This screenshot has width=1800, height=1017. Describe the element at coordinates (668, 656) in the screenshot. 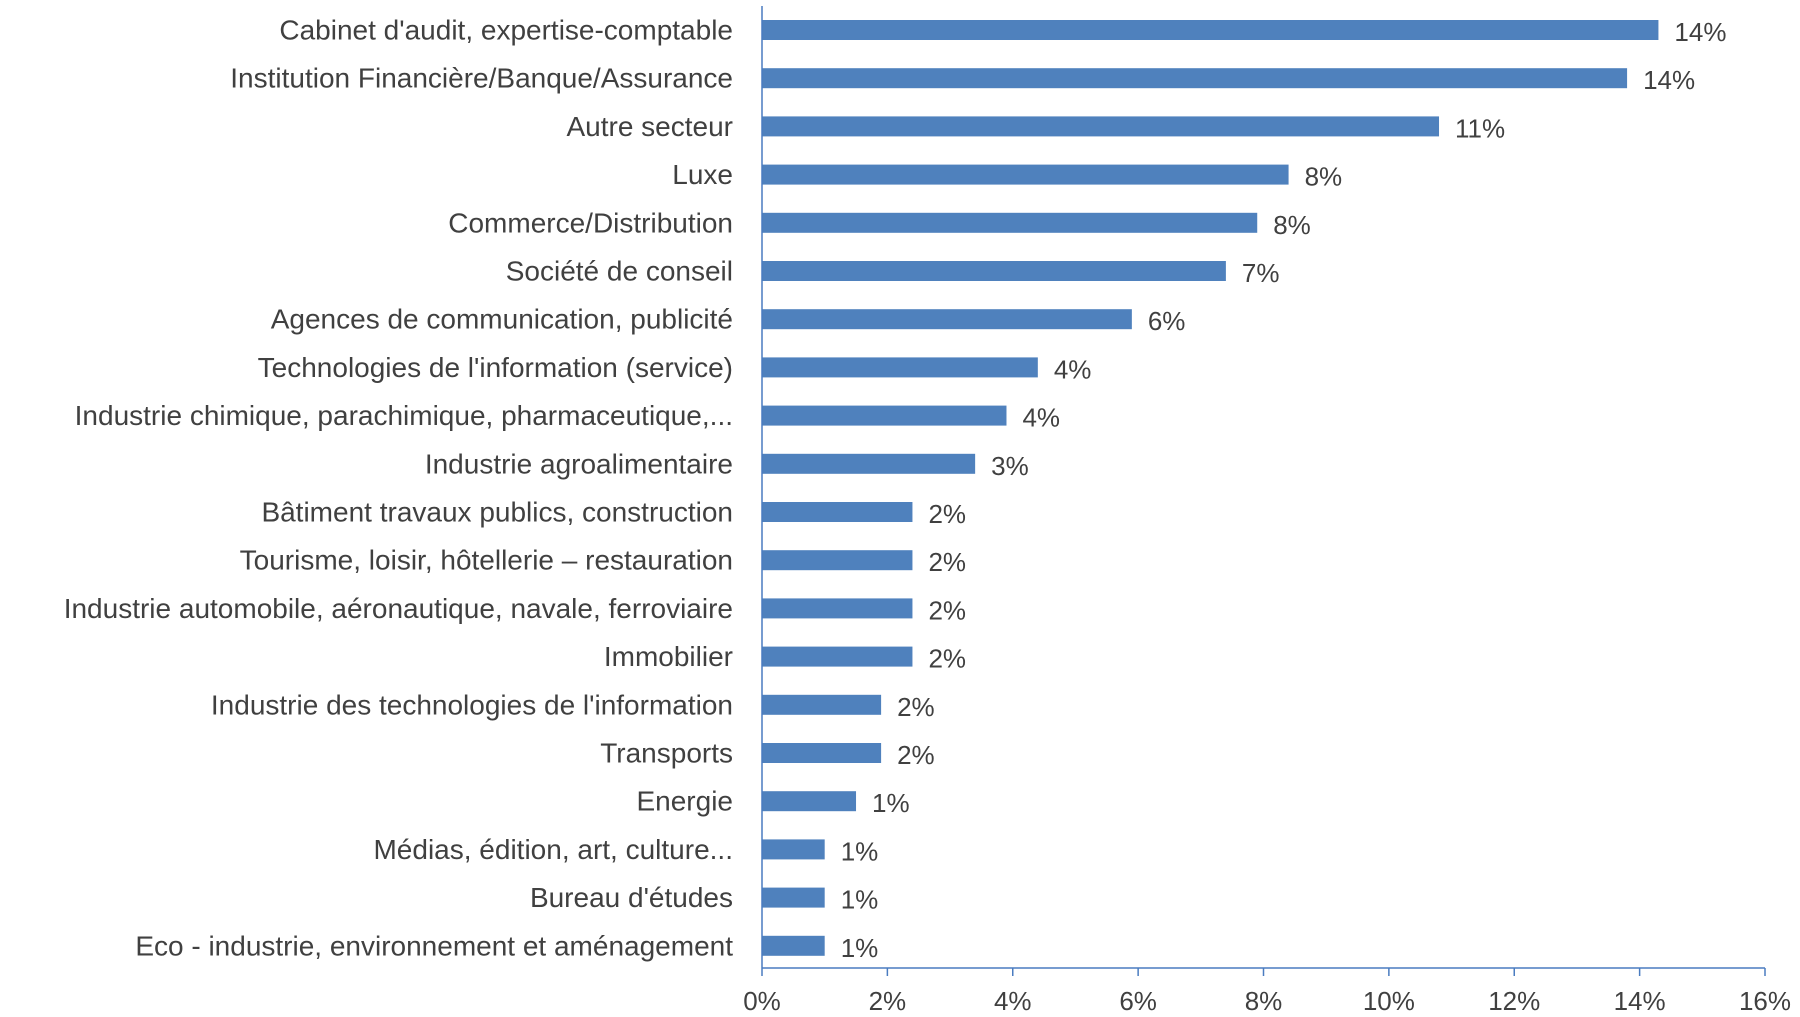

I see `category-label: Immobilier` at that location.